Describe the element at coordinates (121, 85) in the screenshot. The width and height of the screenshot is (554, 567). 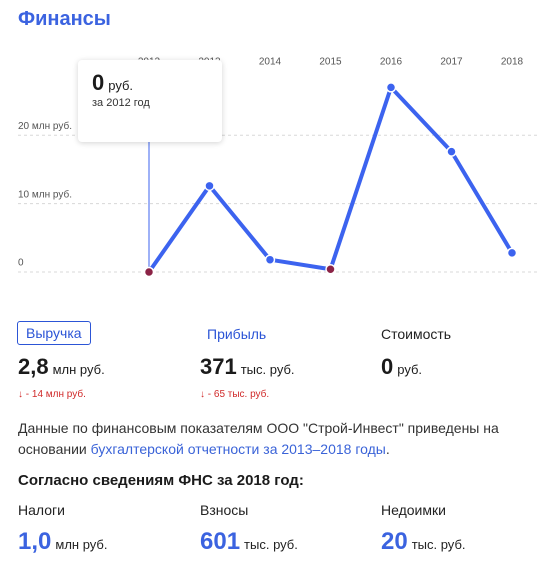
I see `tooltip-unit: руб.` at that location.